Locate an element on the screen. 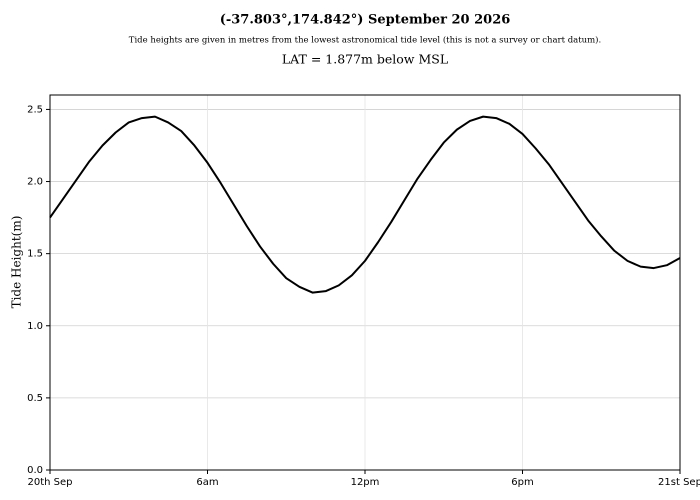 This screenshot has height=500, width=700. y-tick-label: 1.5 is located at coordinates (35, 254).